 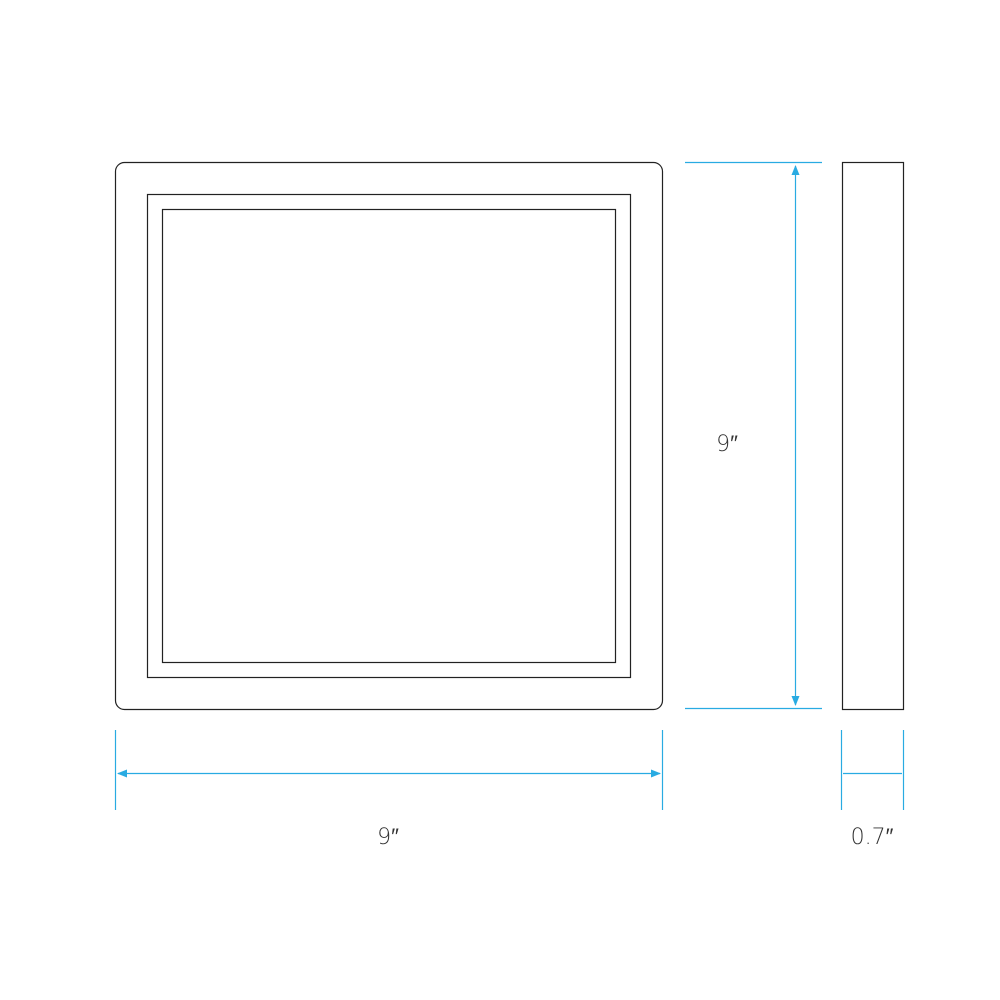 What do you see at coordinates (388, 837) in the screenshot?
I see `width-label: 9″` at bounding box center [388, 837].